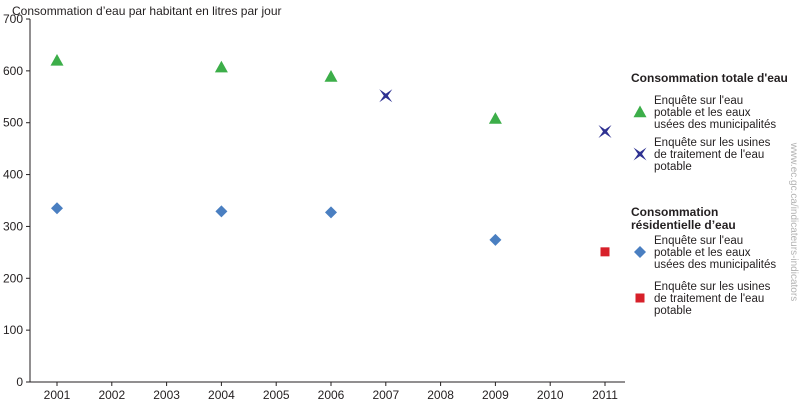  Describe the element at coordinates (440, 394) in the screenshot. I see `x-tick-label: 2008` at that location.